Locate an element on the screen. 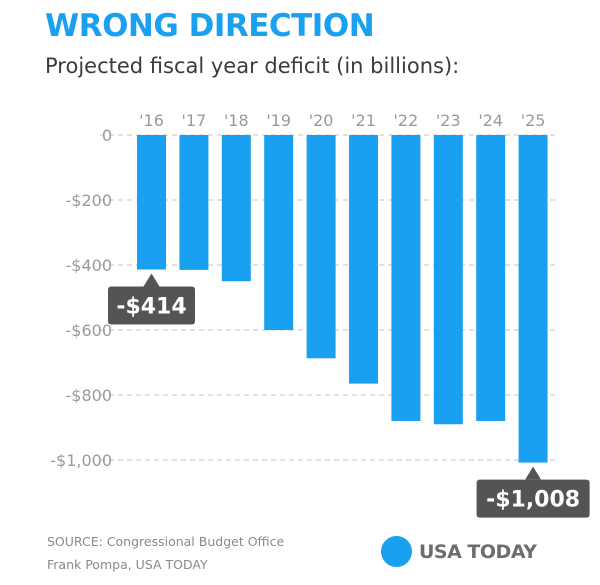 The width and height of the screenshot is (600, 585). x-tick-label: '23 is located at coordinates (448, 120).